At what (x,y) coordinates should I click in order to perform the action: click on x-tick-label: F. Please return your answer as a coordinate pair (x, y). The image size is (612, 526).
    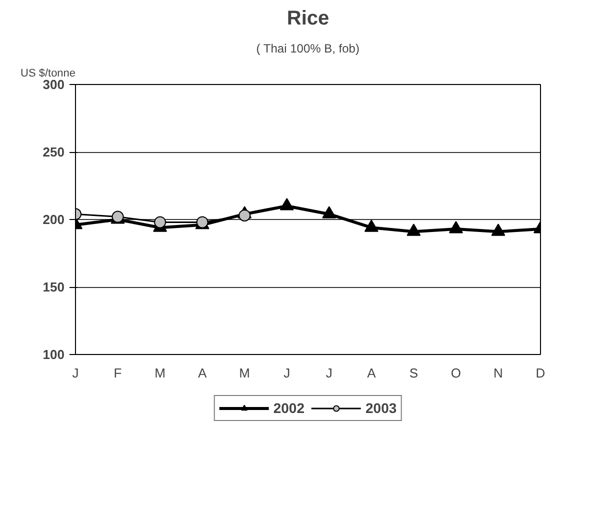
    Looking at the image, I should click on (118, 373).